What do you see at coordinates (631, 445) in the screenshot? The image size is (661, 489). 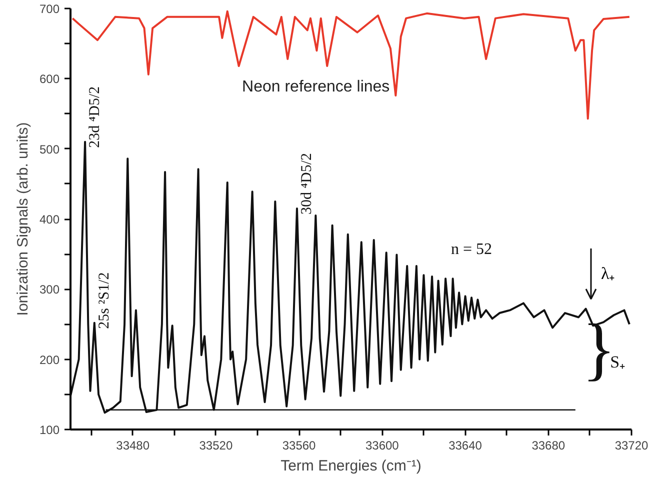 I see `x-tick-label: 33720` at bounding box center [631, 445].